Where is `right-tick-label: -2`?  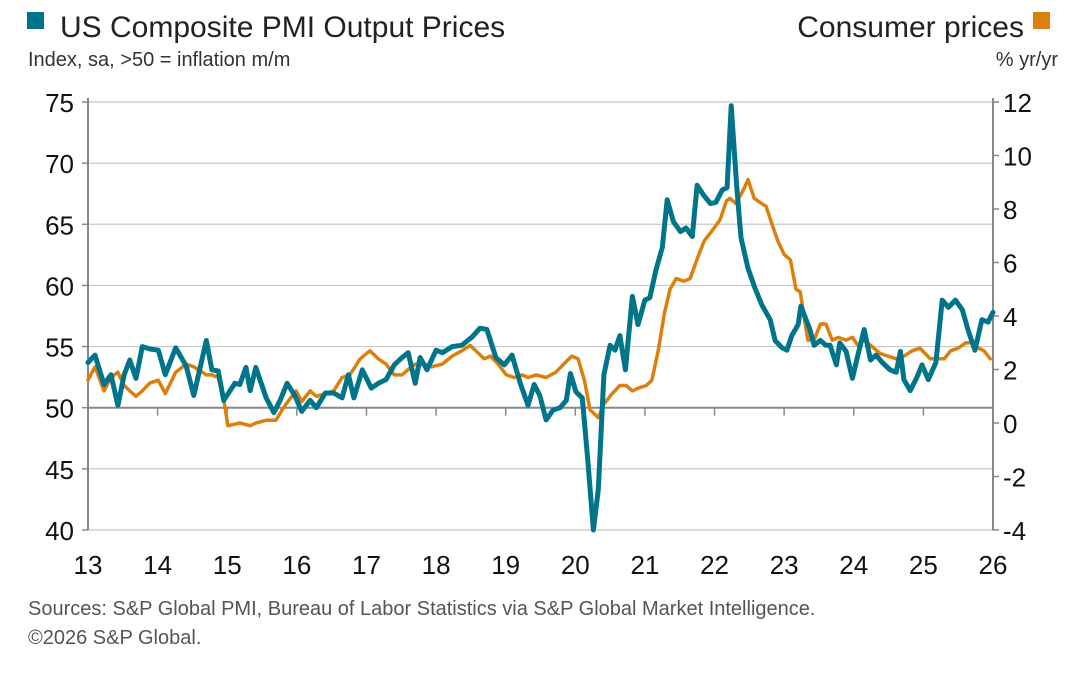
right-tick-label: -2 is located at coordinates (1014, 478).